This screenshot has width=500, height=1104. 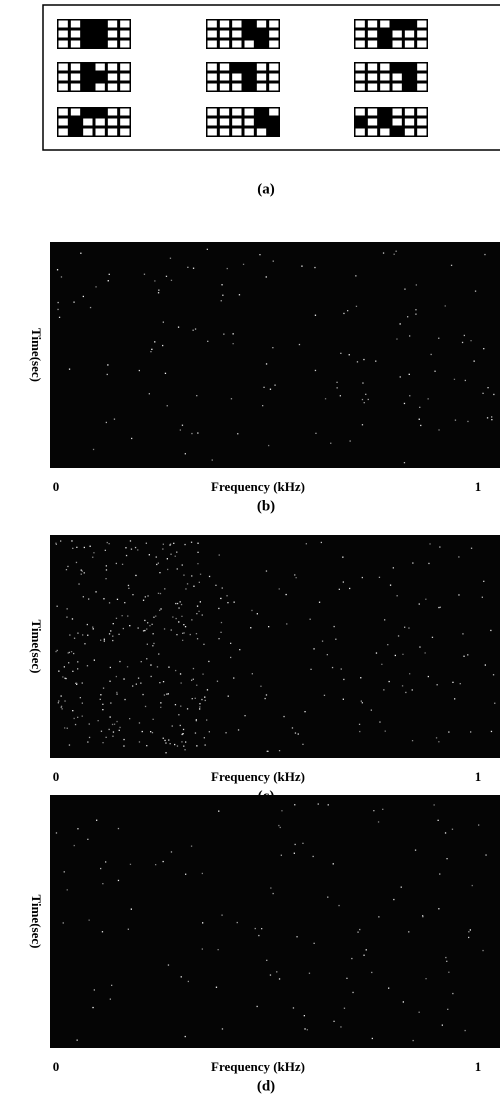 I want to click on x-axis-label: Frequency (kHz), so click(x=258, y=776).